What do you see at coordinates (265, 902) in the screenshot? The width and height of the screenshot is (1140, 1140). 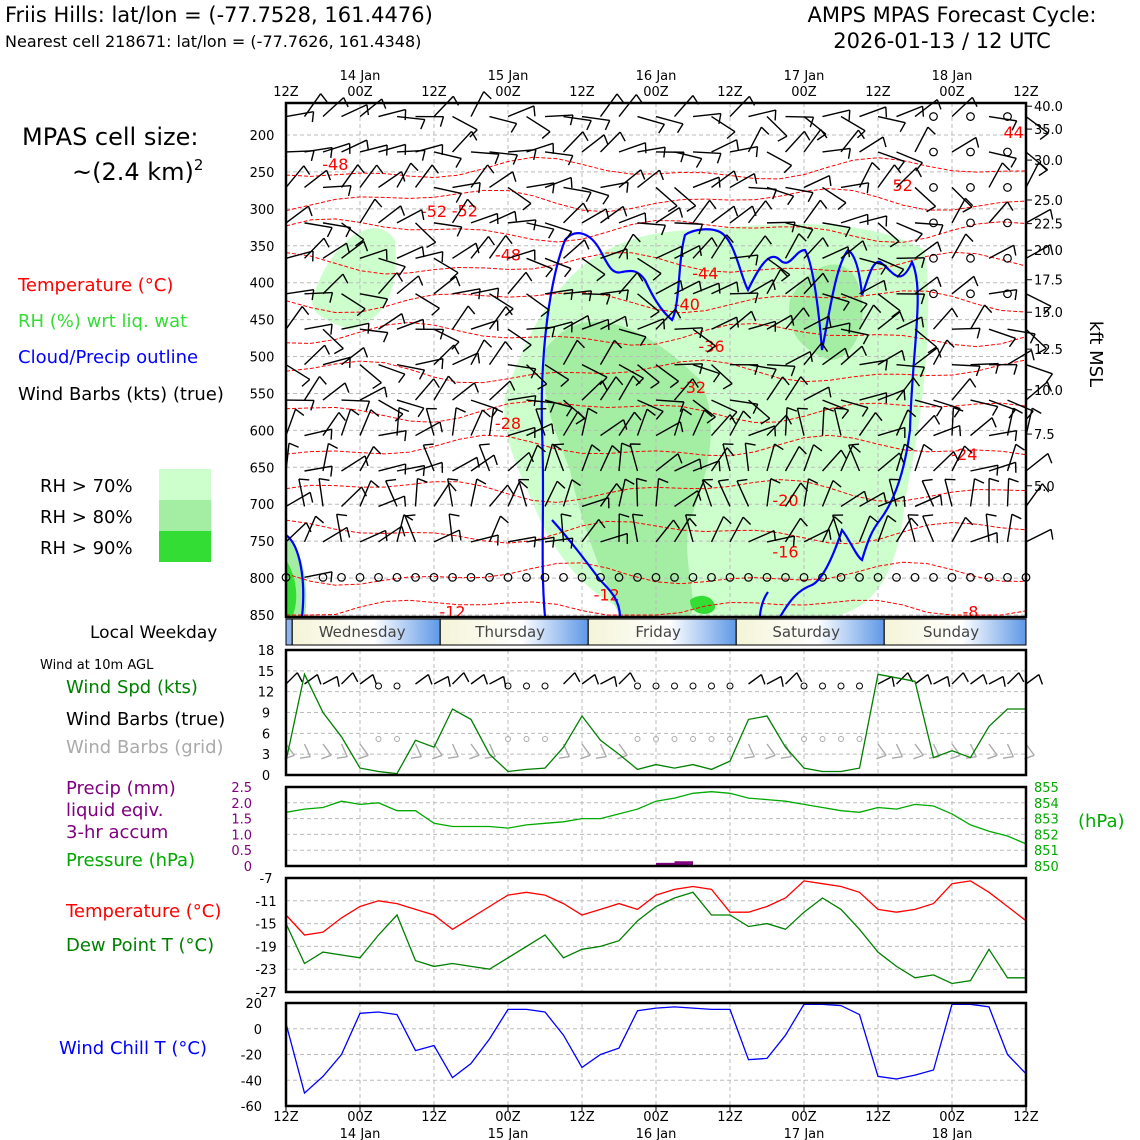 I see `temp-ytick: -11` at bounding box center [265, 902].